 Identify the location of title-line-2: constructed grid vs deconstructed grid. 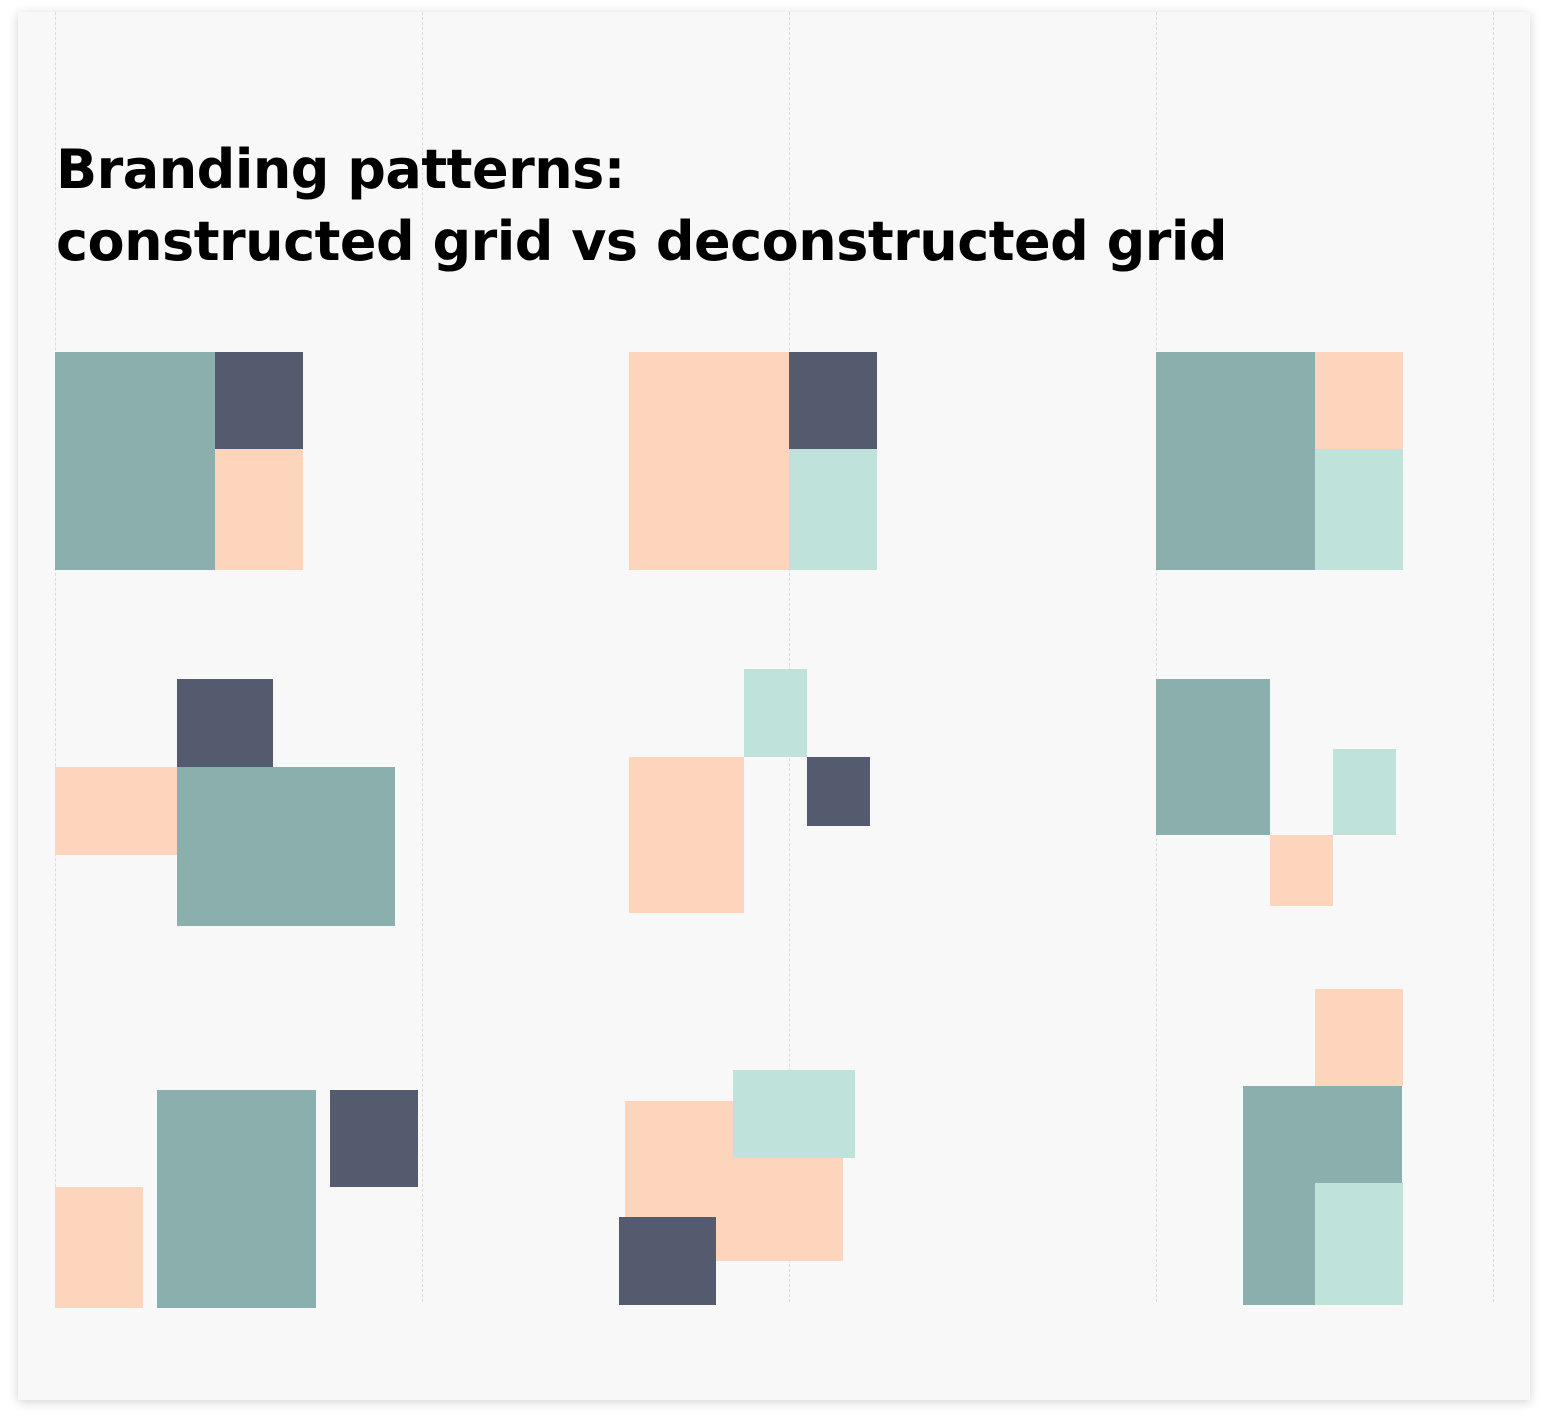
(642, 241).